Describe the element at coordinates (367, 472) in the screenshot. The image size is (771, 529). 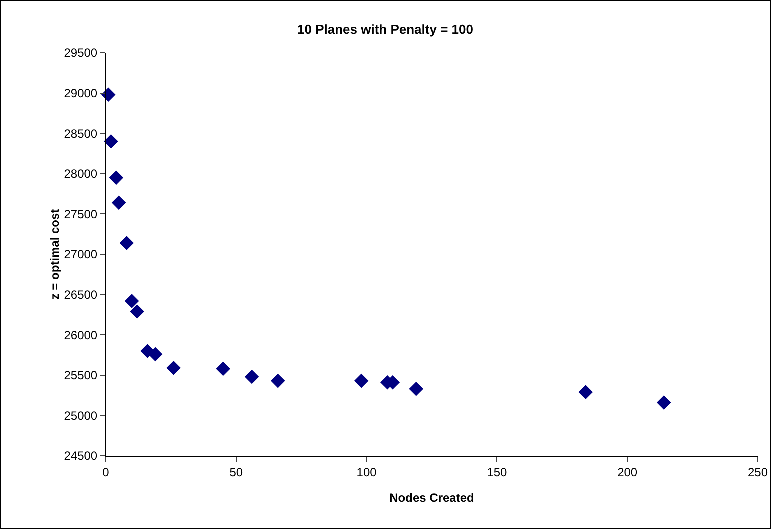
I see `x-tick-label: 100` at that location.